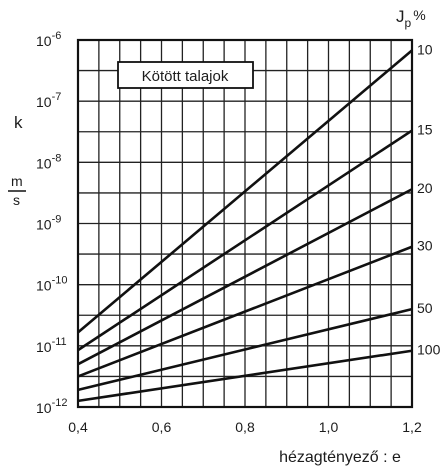  What do you see at coordinates (425, 246) in the screenshot?
I see `series-label: 30` at bounding box center [425, 246].